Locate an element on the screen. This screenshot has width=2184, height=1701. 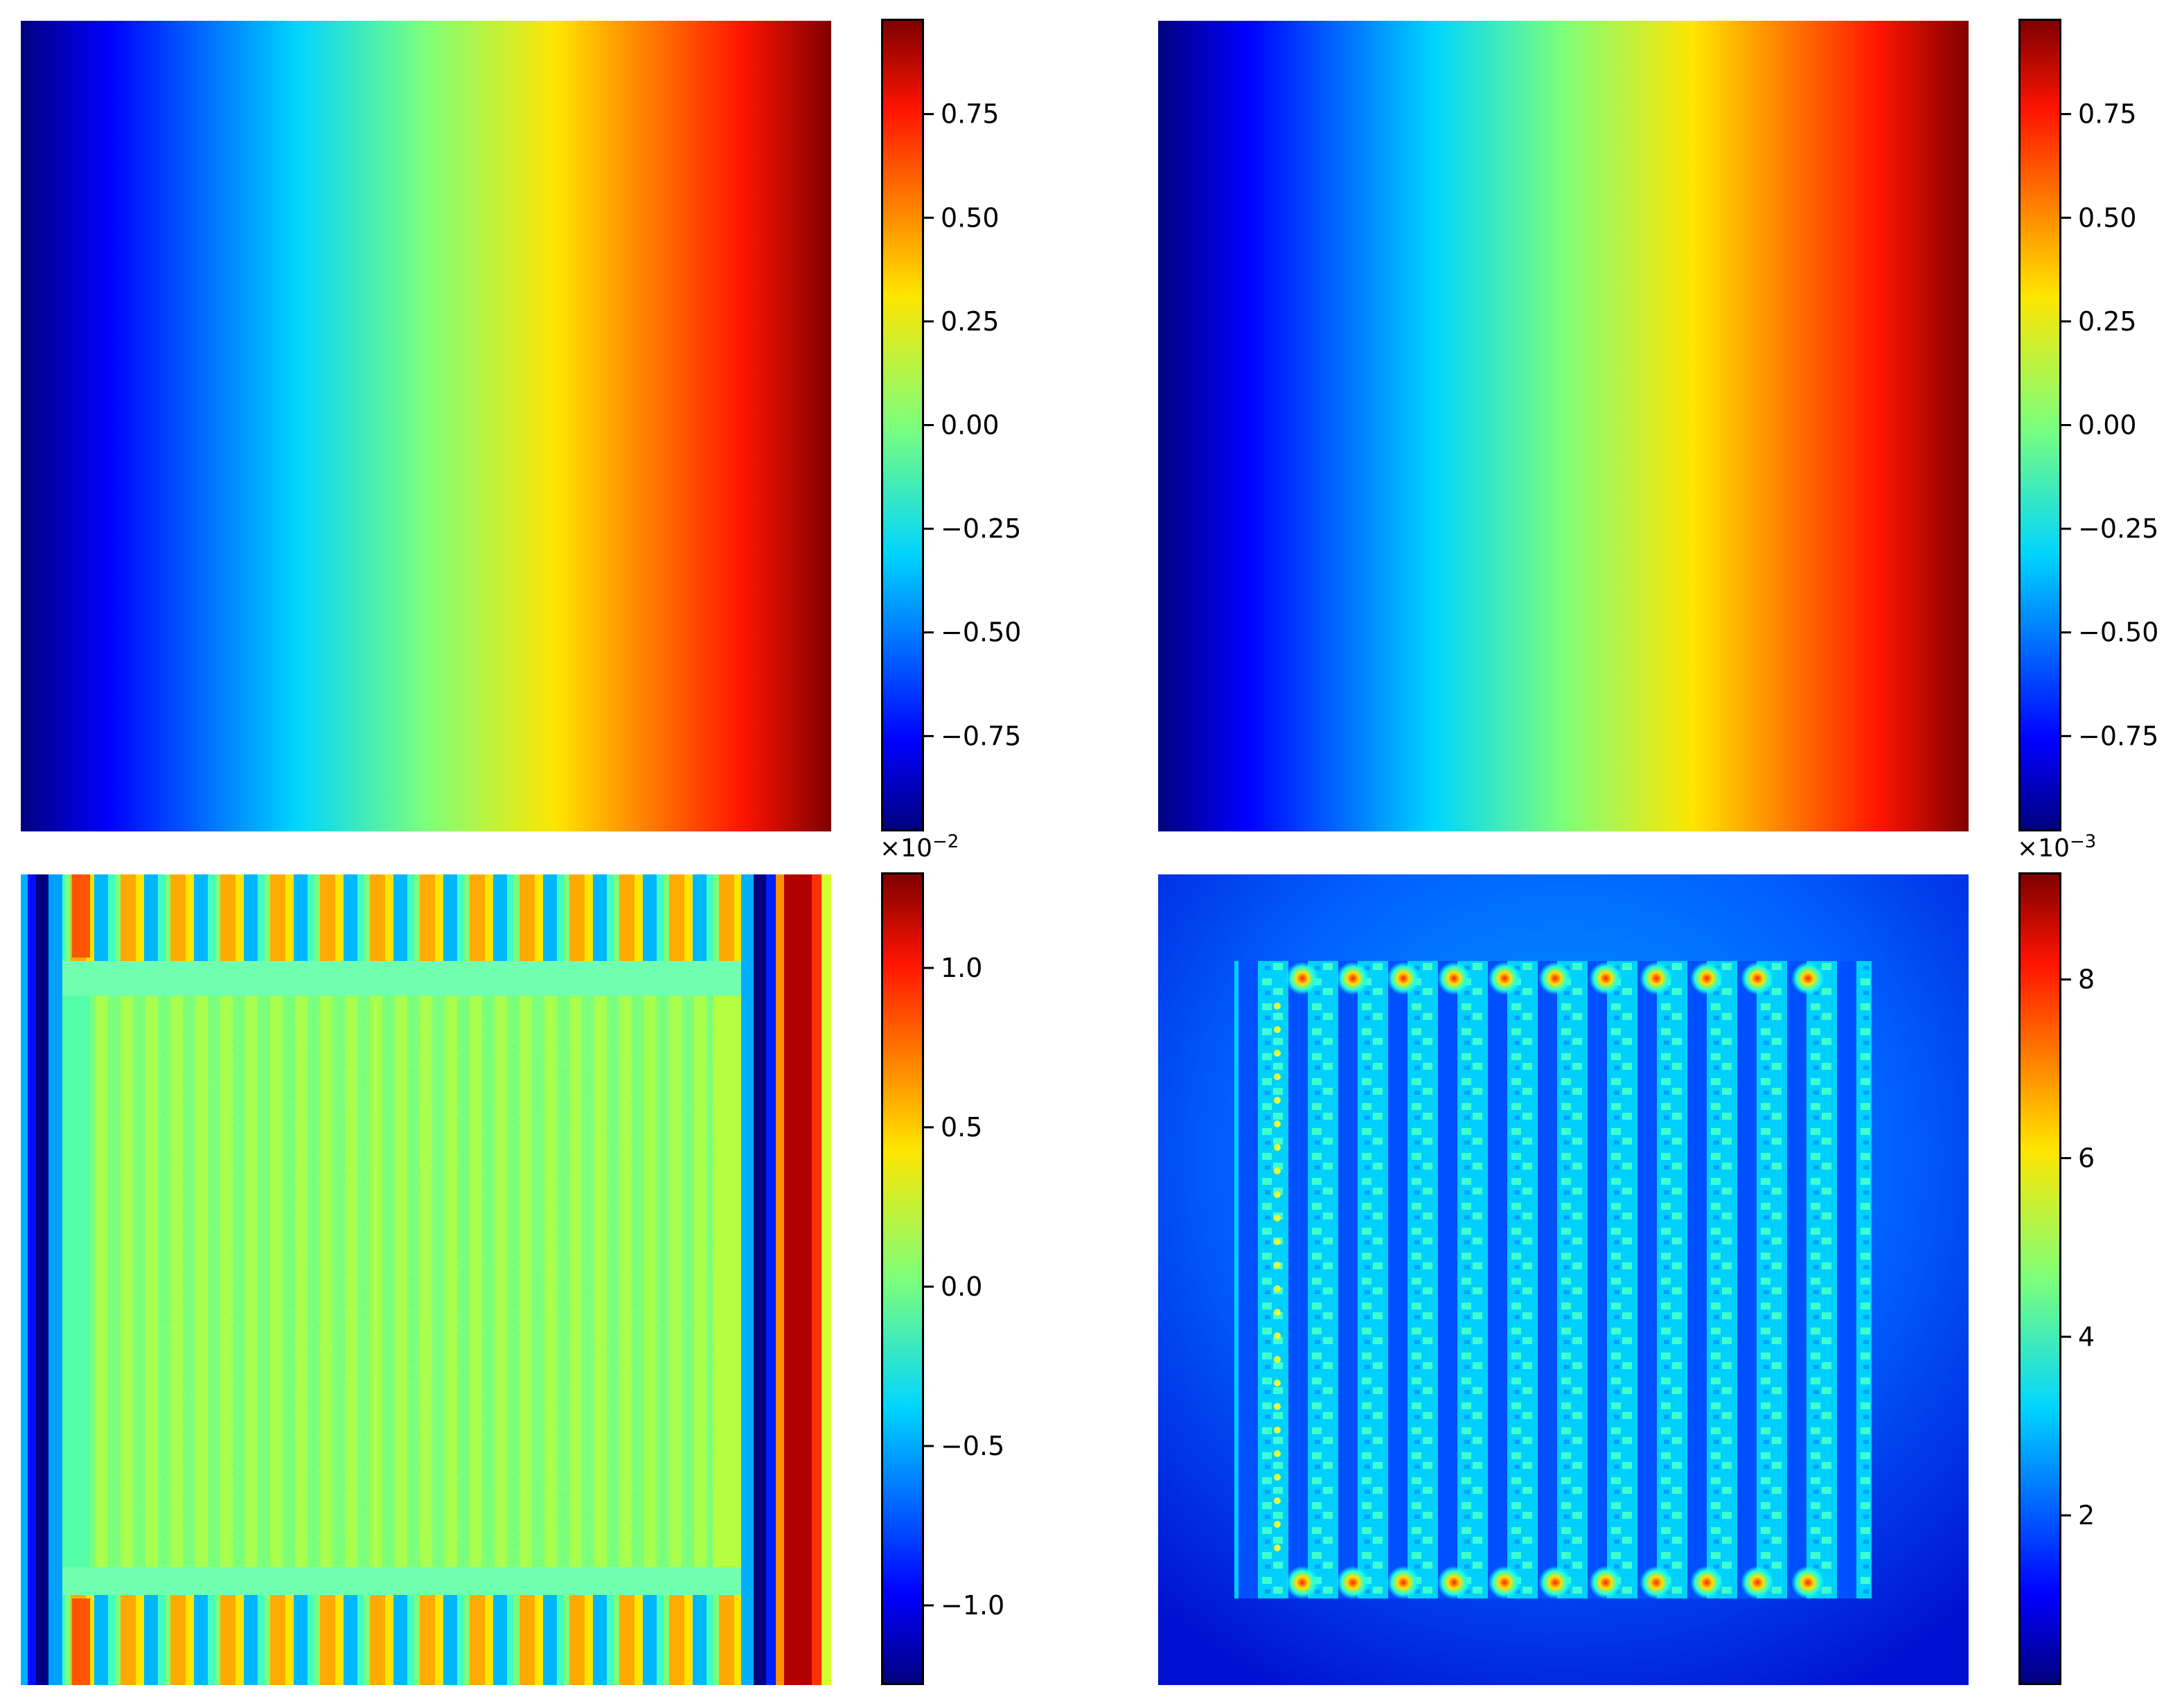
colorbar-tick-label: 0.0 is located at coordinates (961, 1286).